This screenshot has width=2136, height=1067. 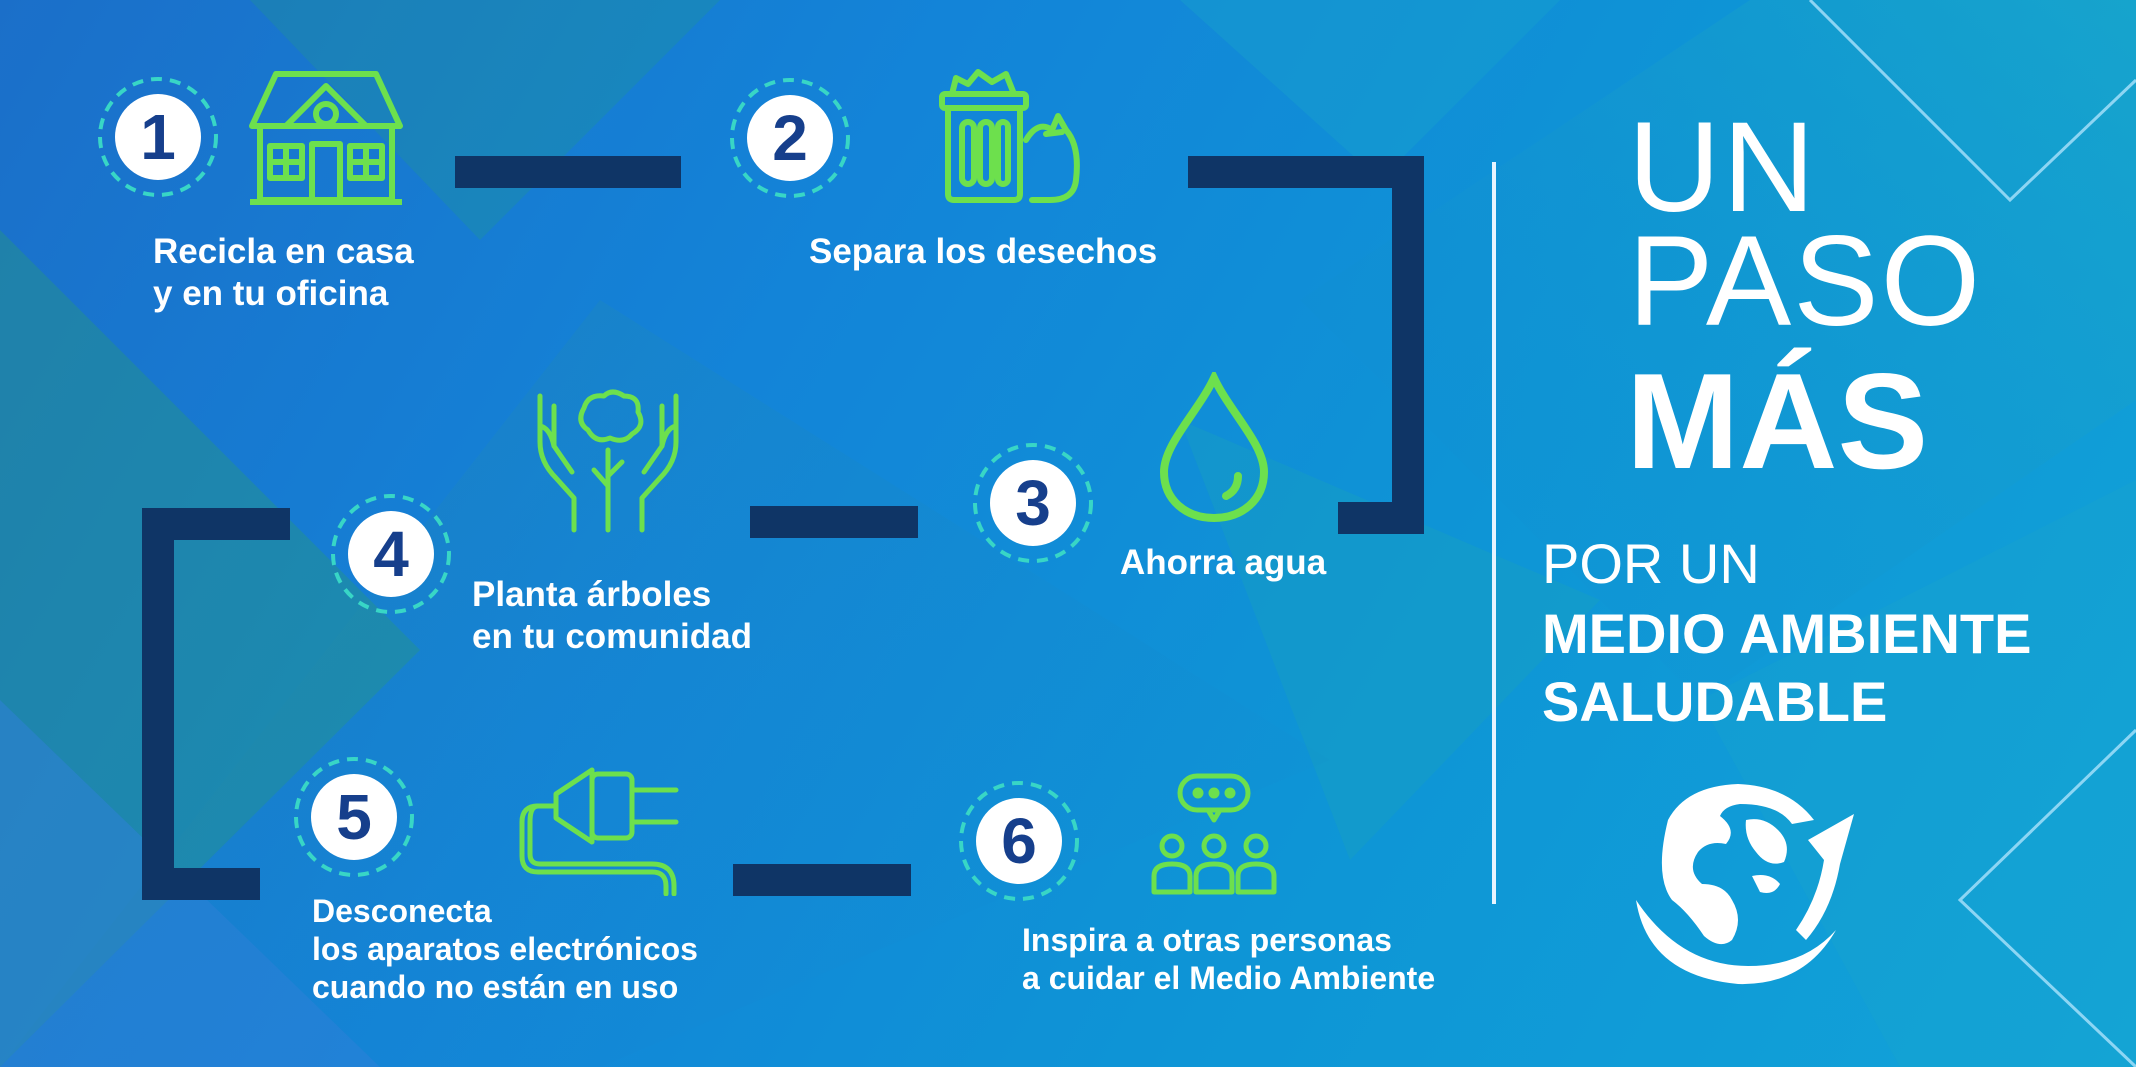 I want to click on step-3-line-1: Ahorra agua, so click(x=1223, y=562).